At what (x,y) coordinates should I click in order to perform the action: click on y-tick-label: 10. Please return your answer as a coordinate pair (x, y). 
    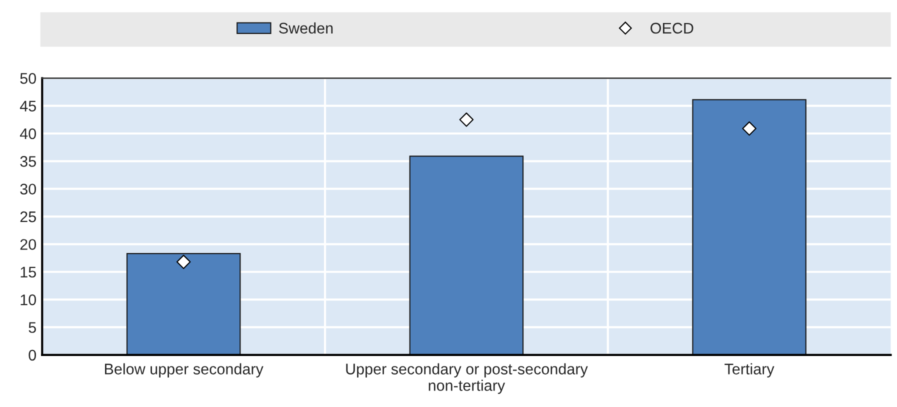
    Looking at the image, I should click on (28, 300).